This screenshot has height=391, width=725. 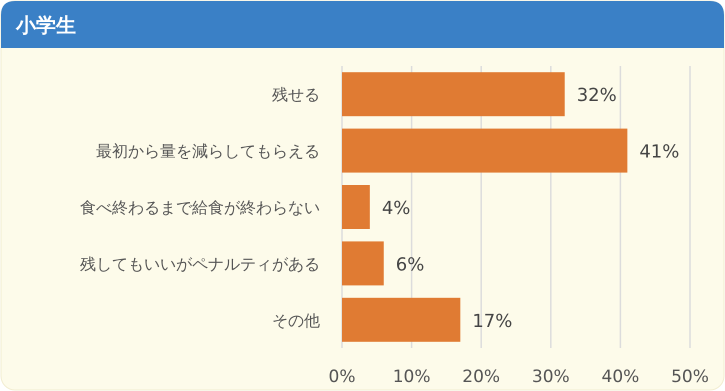 What do you see at coordinates (481, 377) in the screenshot?
I see `x-tick-label: 20%` at bounding box center [481, 377].